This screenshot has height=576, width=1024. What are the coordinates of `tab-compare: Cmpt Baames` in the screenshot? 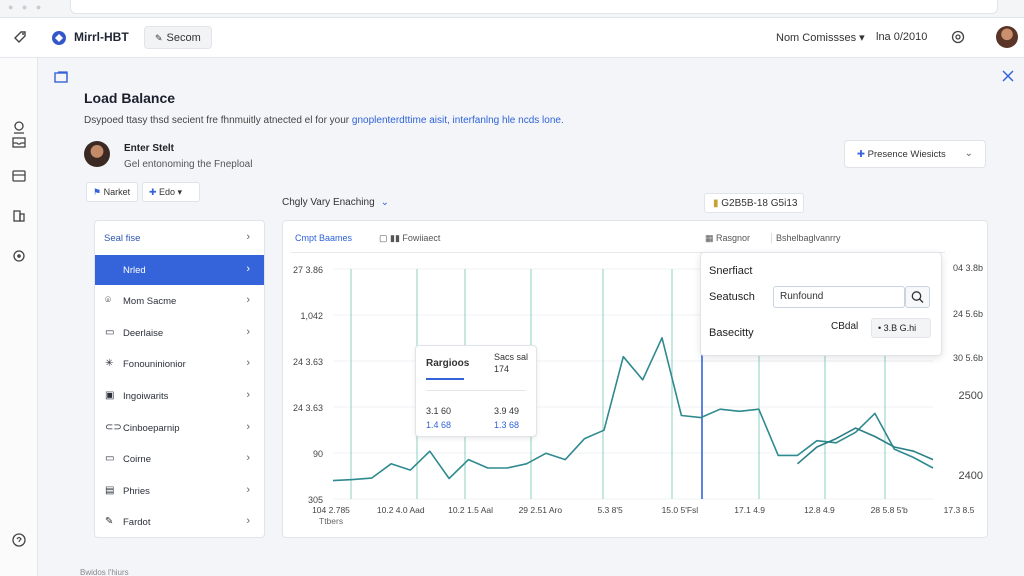 It's located at (324, 238).